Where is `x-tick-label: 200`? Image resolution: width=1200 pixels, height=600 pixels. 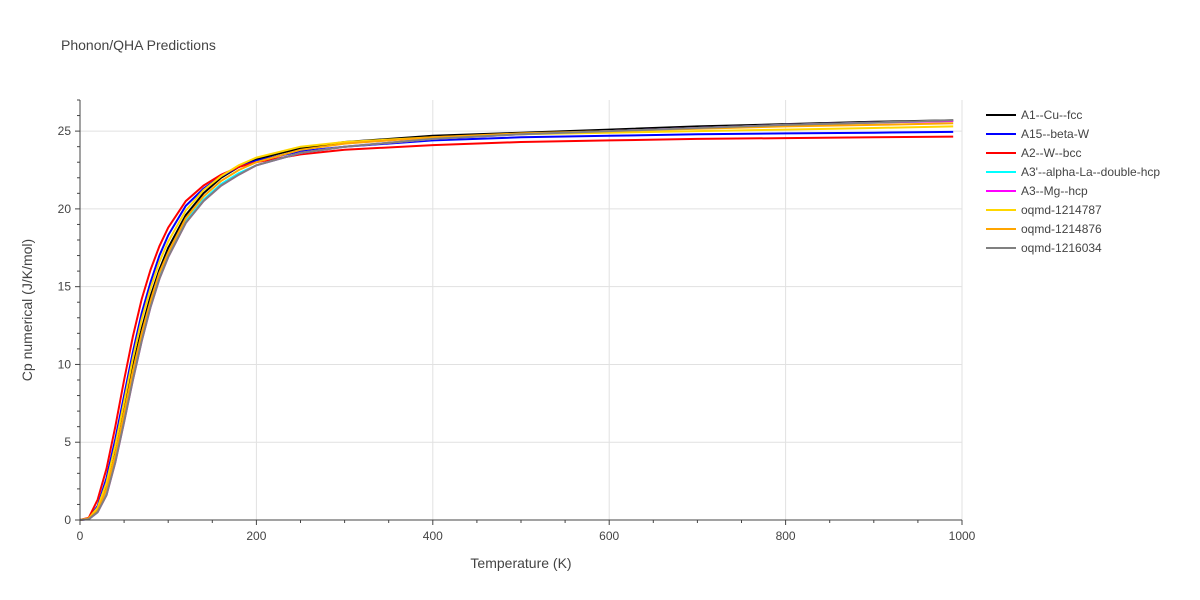 x-tick-label: 200 is located at coordinates (256, 536).